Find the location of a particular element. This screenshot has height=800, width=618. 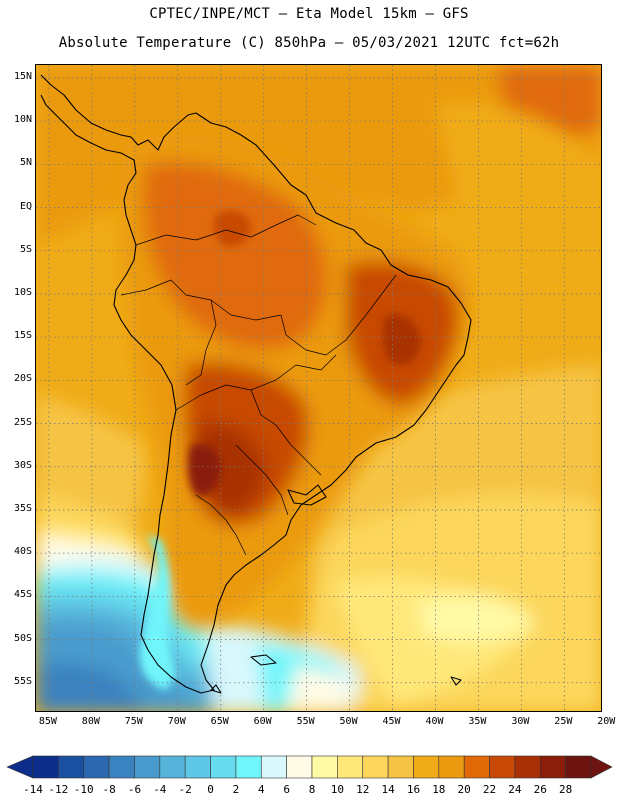

lat-label: 15N is located at coordinates (22, 76).